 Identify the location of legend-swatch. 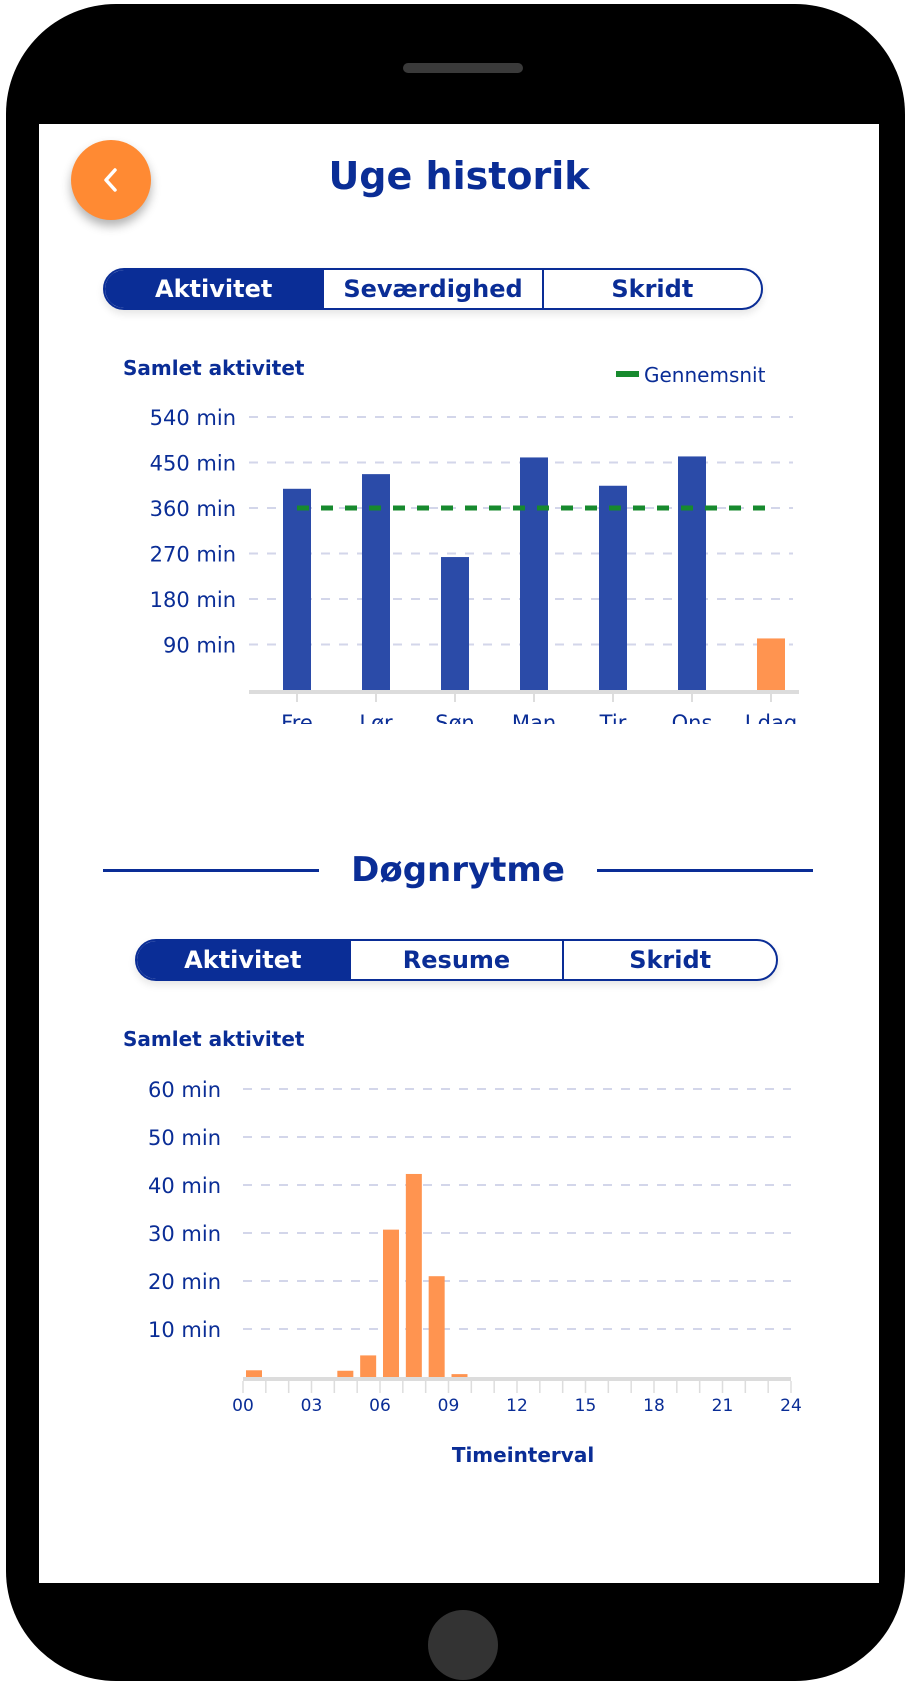
(627, 374).